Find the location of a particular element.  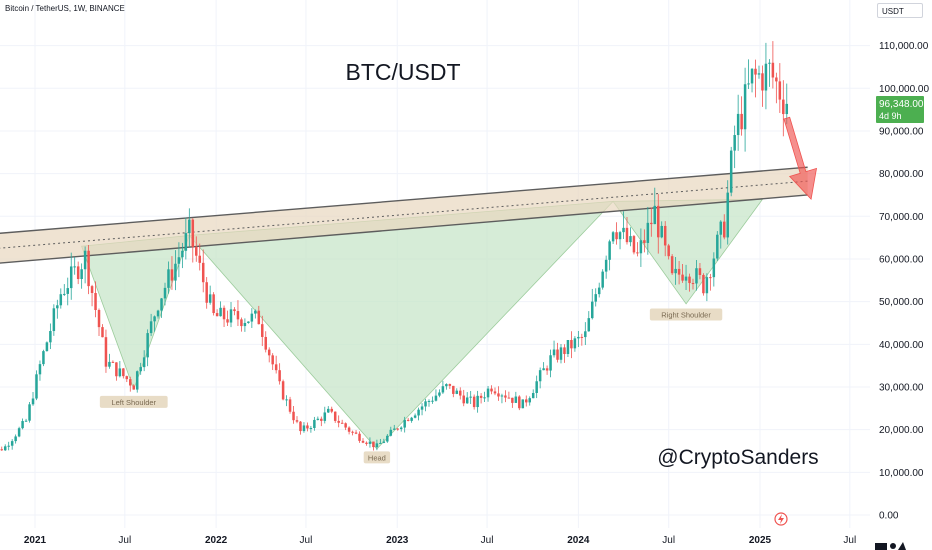

lightning-icon is located at coordinates (781, 519).